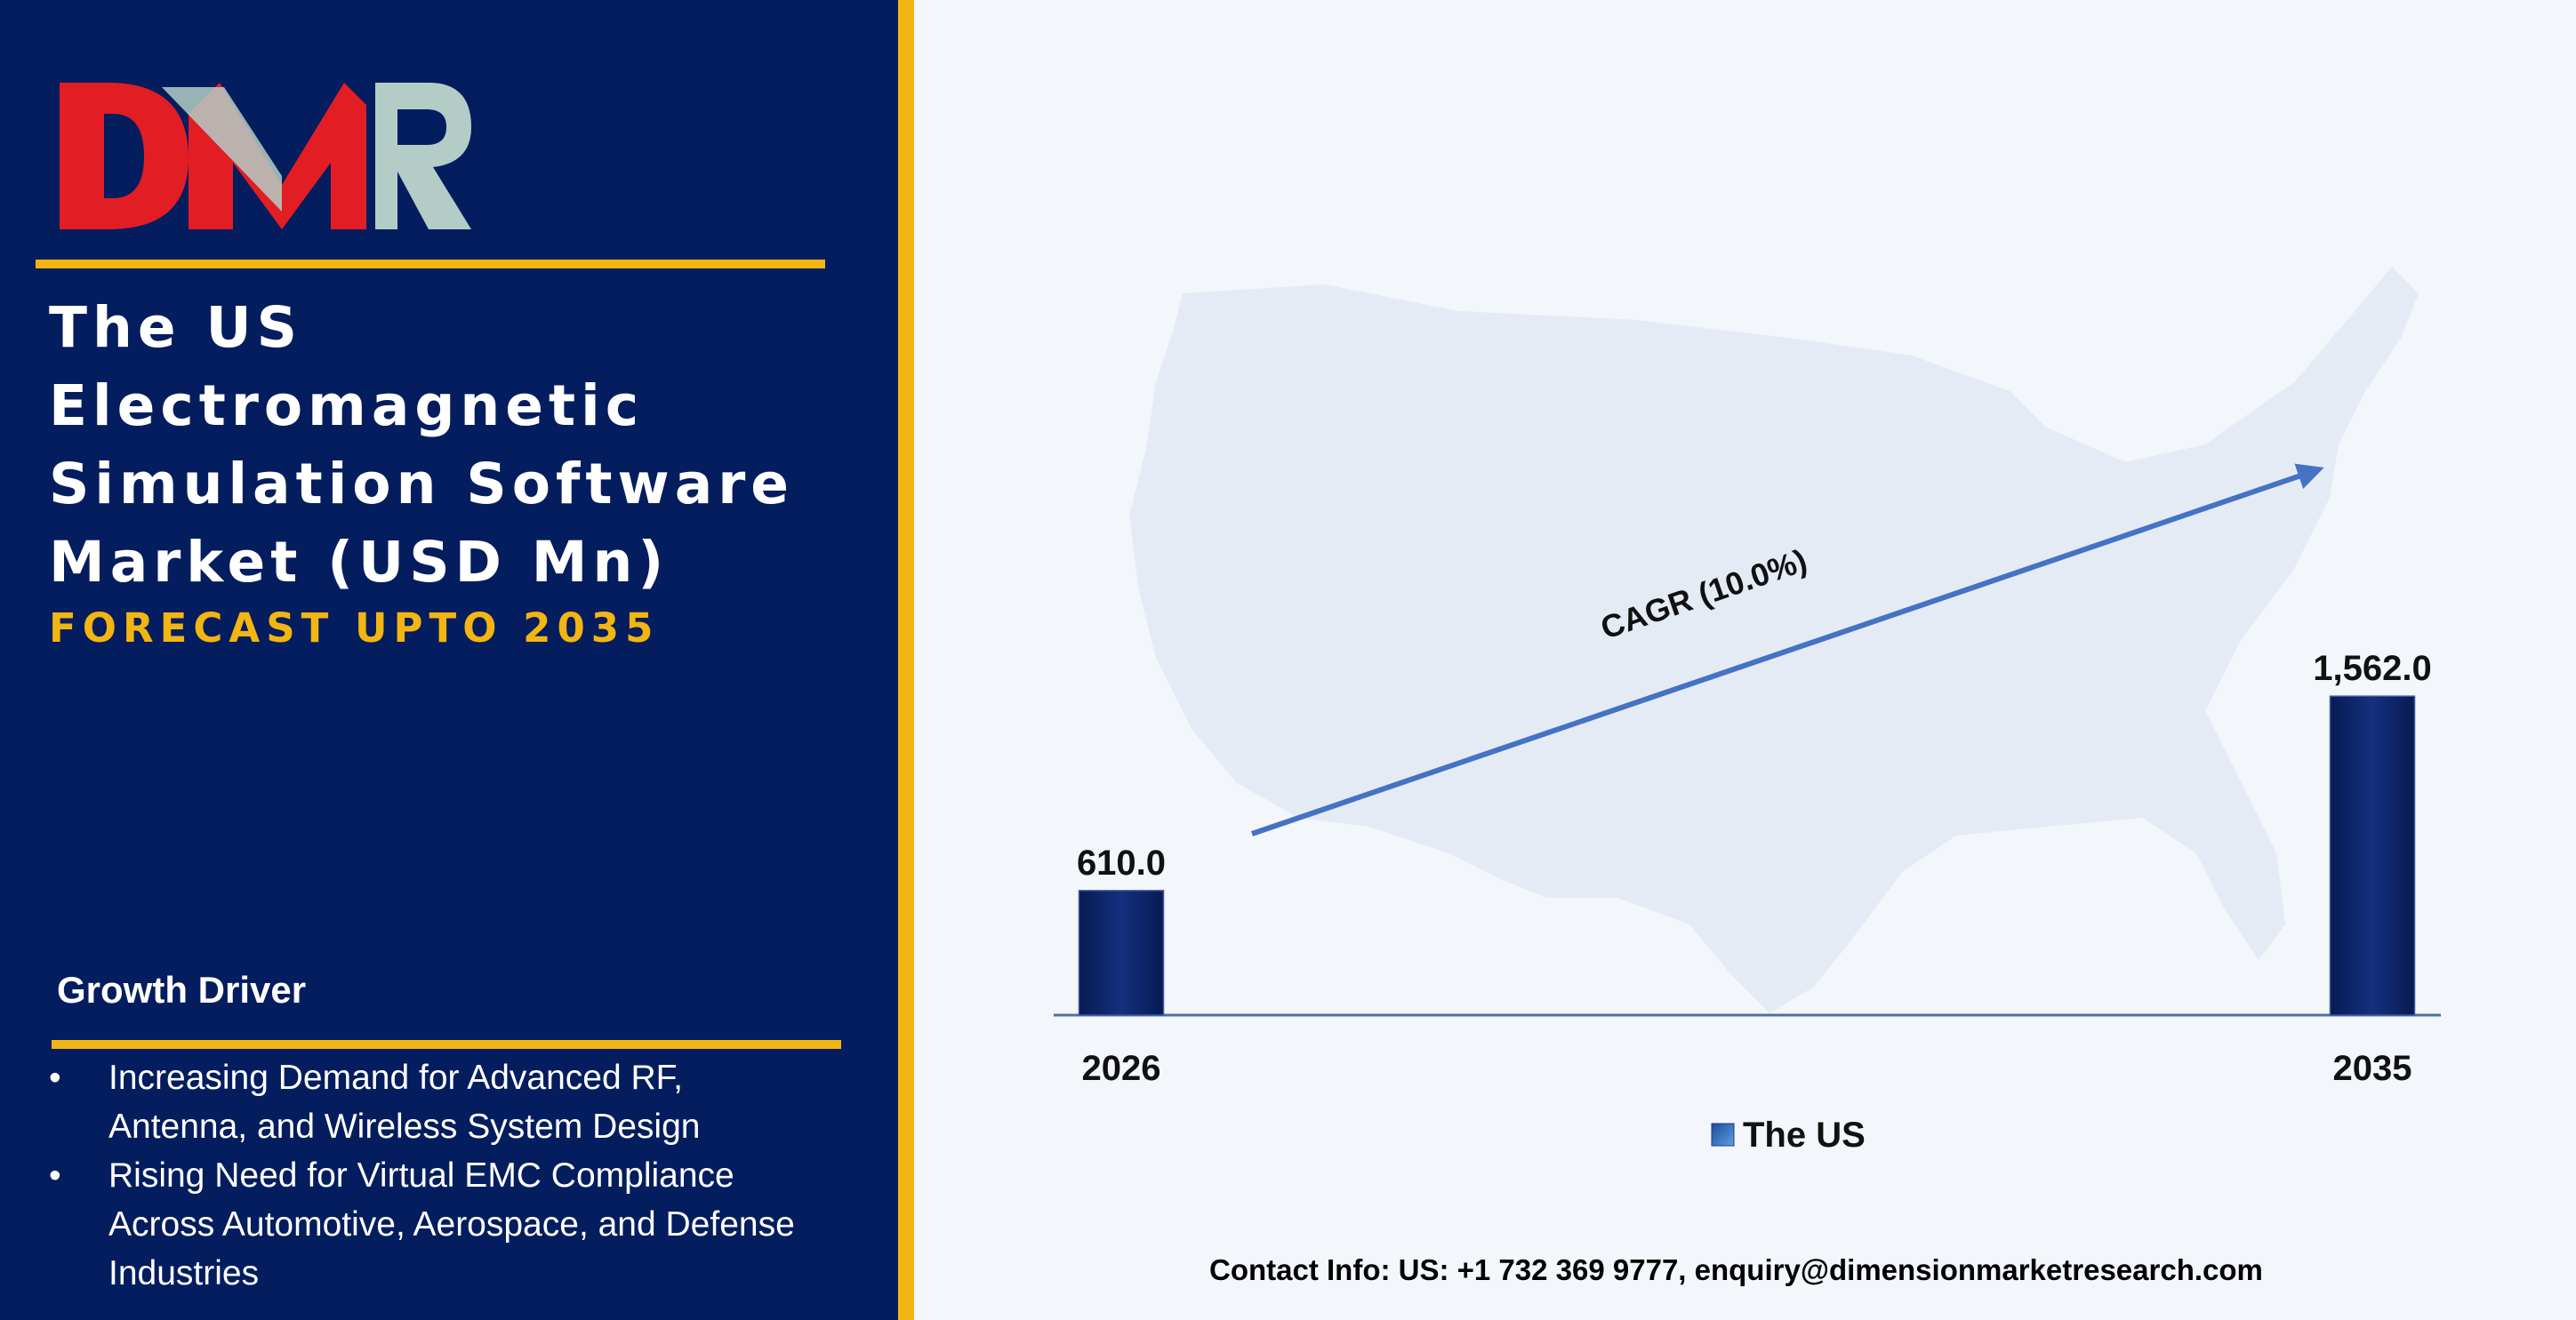  What do you see at coordinates (1723, 1135) in the screenshot?
I see `legend-swatch` at bounding box center [1723, 1135].